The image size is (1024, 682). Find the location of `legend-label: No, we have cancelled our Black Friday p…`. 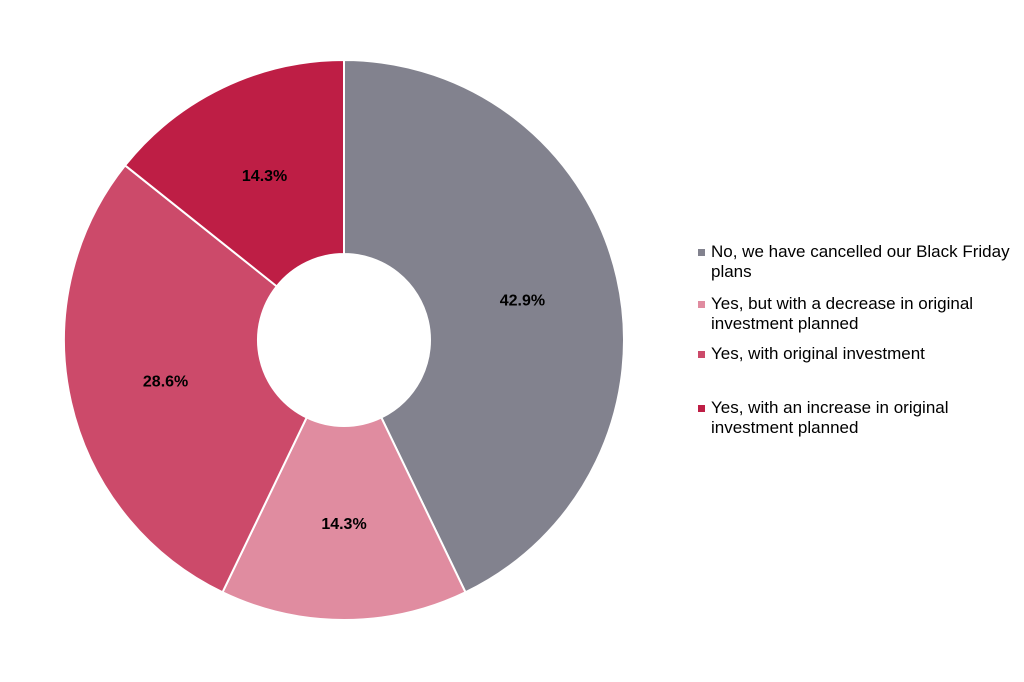

legend-label: No, we have cancelled our Black Friday p… is located at coordinates (860, 261).